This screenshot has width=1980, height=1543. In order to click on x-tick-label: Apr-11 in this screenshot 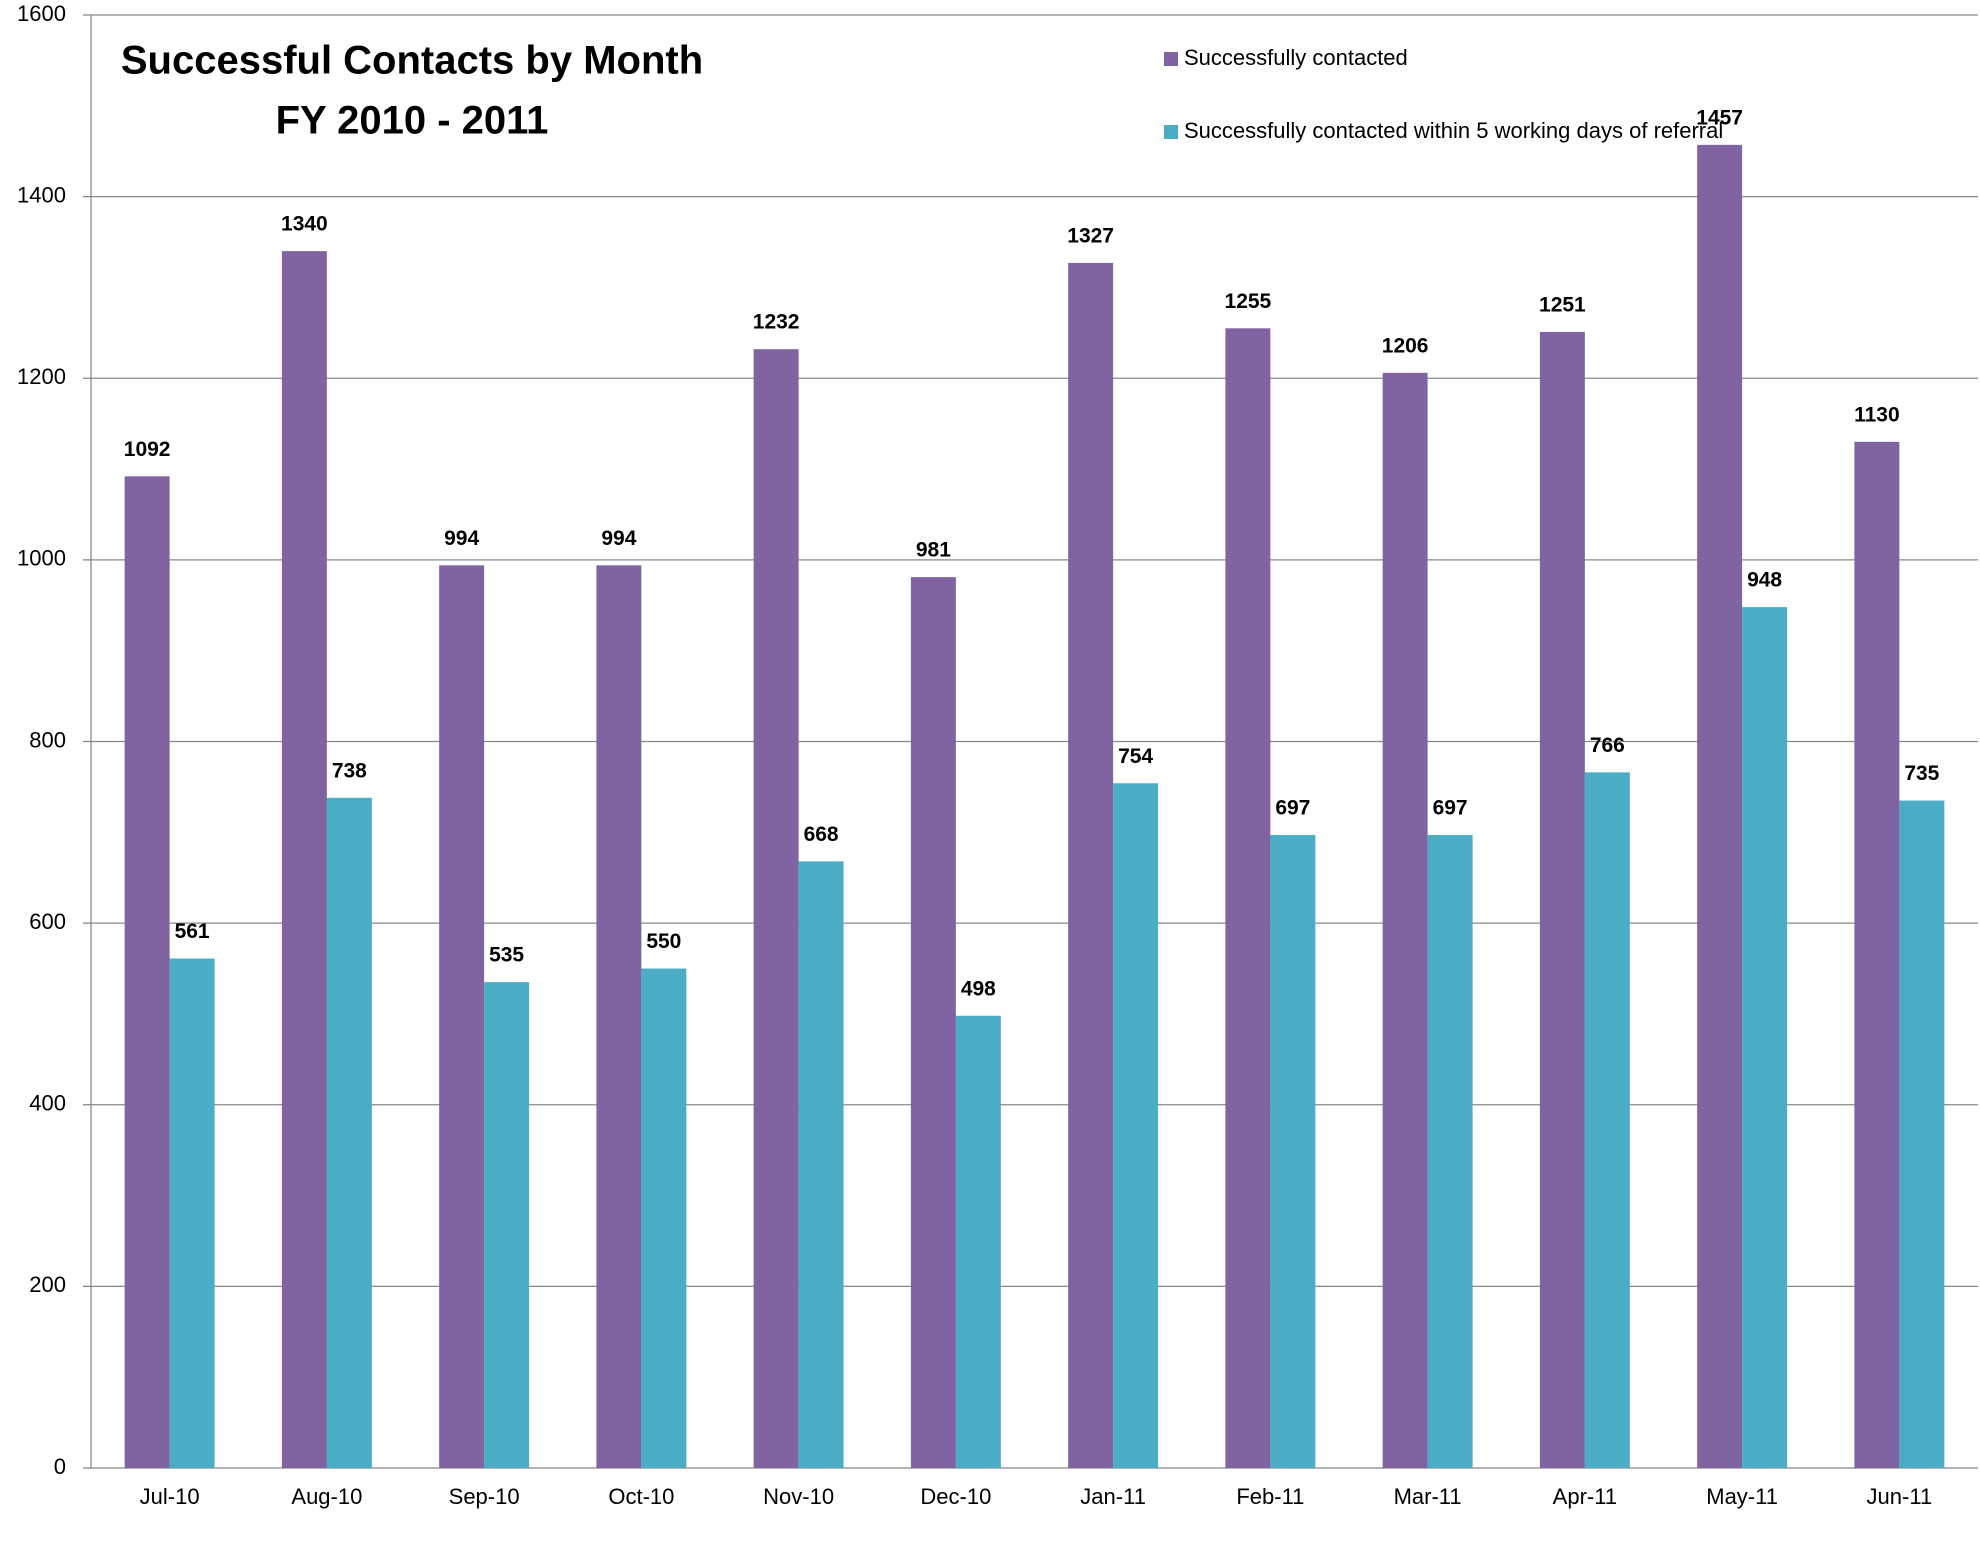, I will do `click(1585, 1496)`.